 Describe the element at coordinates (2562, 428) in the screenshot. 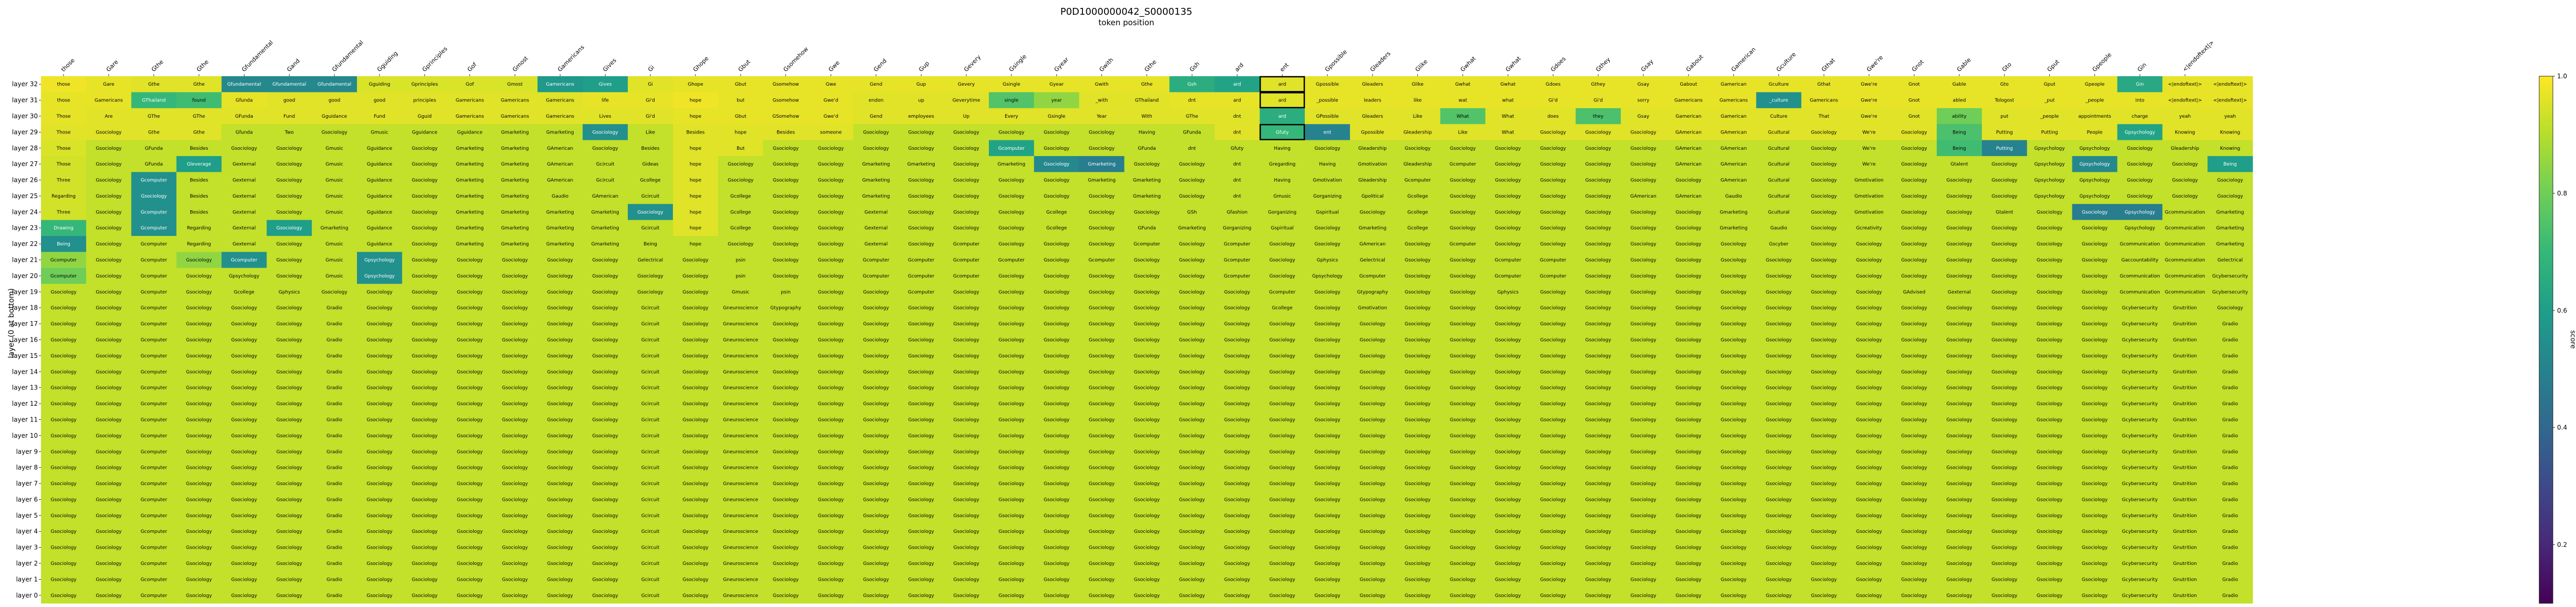

I see `colorbar-tick-label: 0.4` at that location.